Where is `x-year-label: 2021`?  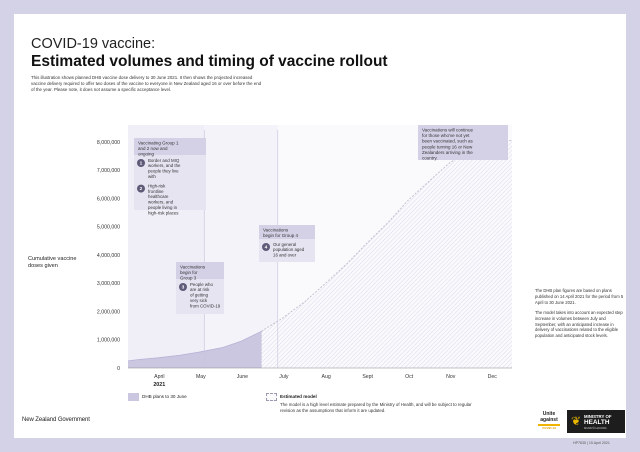 x-year-label: 2021 is located at coordinates (159, 385).